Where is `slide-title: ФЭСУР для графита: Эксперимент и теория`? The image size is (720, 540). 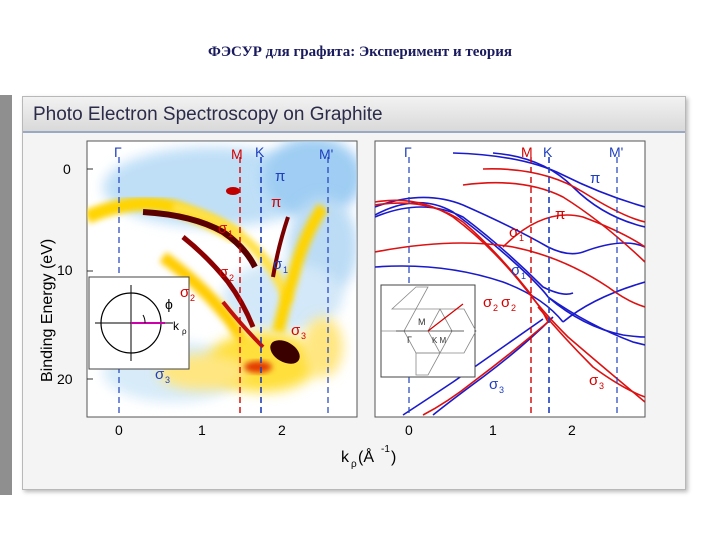 slide-title: ФЭСУР для графита: Эксперимент и теория is located at coordinates (360, 52).